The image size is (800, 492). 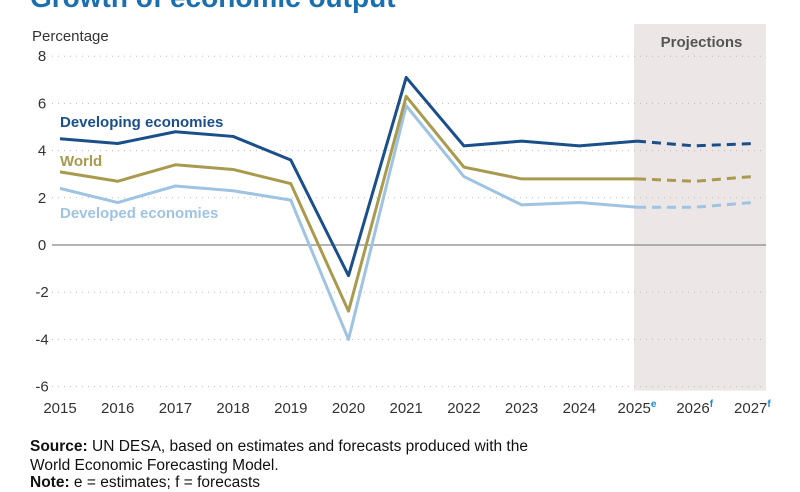 I want to click on y-tick-label: 8, so click(x=42, y=56).